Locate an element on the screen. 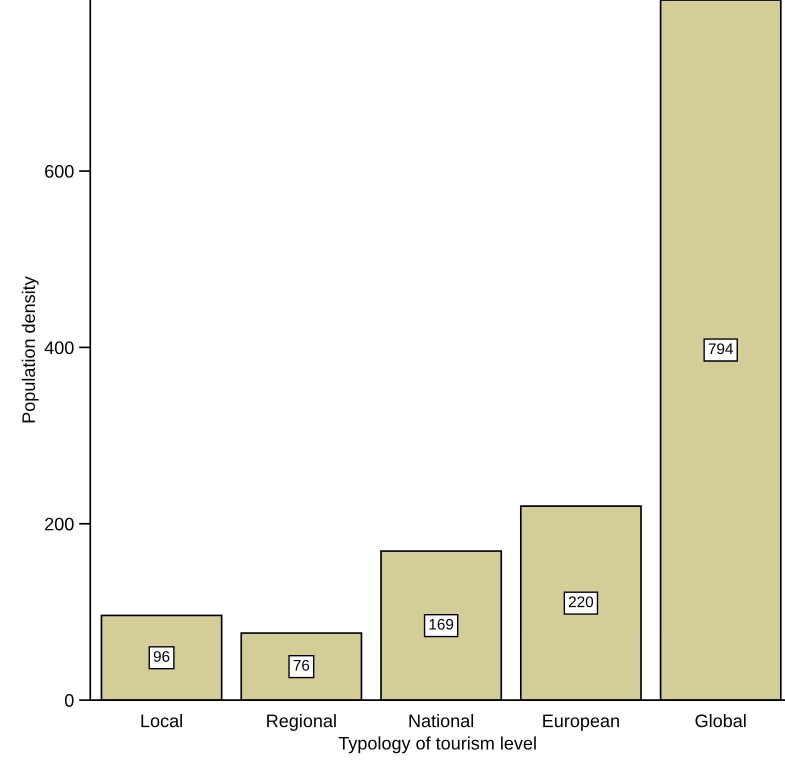 This screenshot has height=784, width=785. x-tick-label: Regional is located at coordinates (301, 722).